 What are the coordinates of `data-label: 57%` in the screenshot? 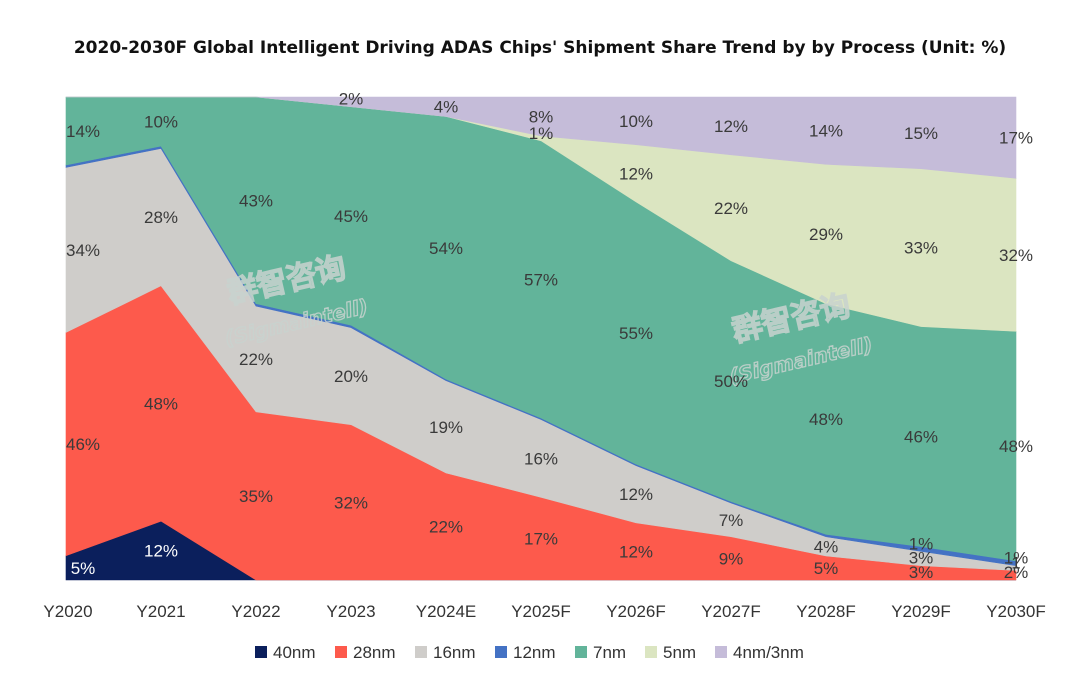 It's located at (541, 279).